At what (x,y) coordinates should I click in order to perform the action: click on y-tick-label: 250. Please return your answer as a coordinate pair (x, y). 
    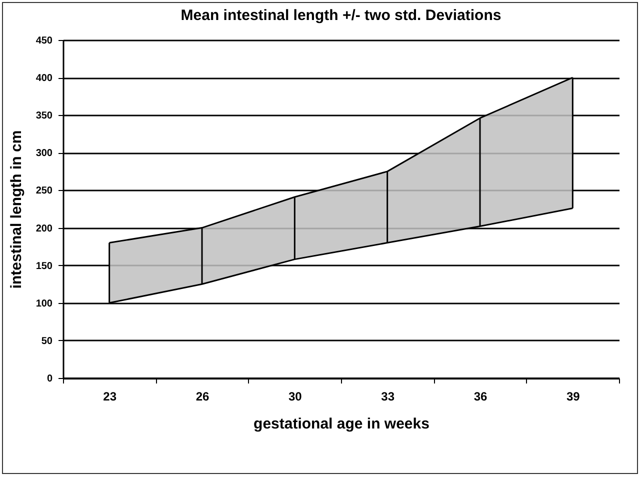
    Looking at the image, I should click on (44, 191).